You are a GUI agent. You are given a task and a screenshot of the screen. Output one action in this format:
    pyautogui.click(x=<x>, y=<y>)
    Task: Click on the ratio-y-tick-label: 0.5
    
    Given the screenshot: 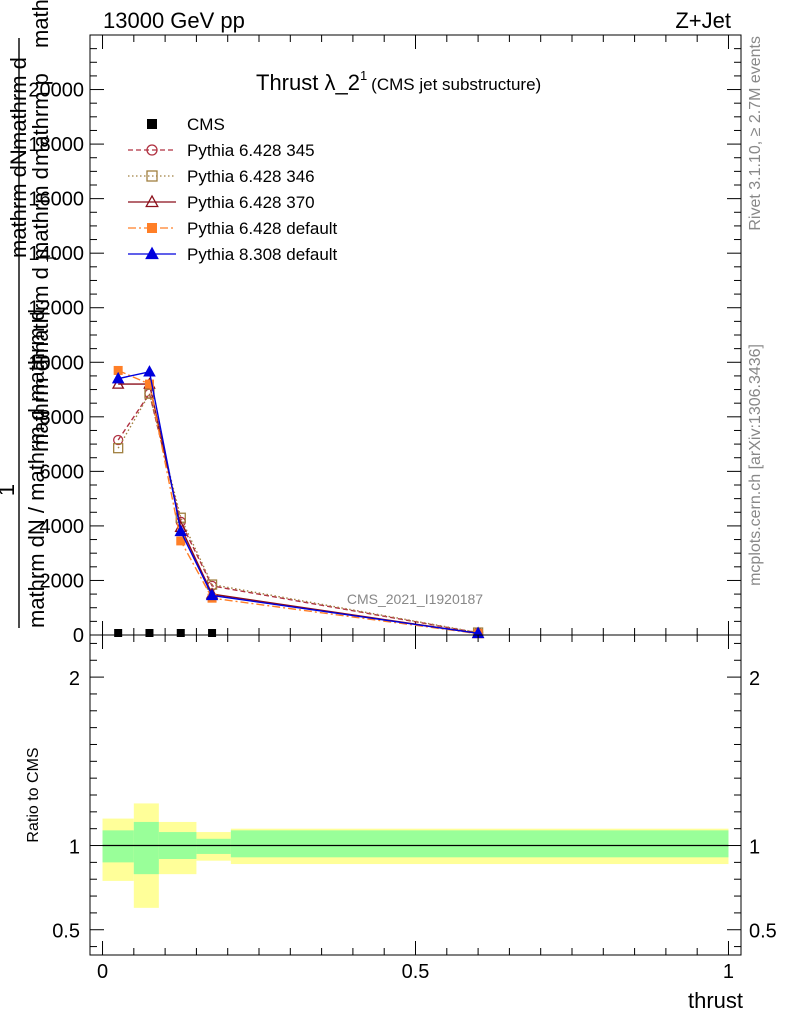 What is the action you would take?
    pyautogui.click(x=66, y=932)
    